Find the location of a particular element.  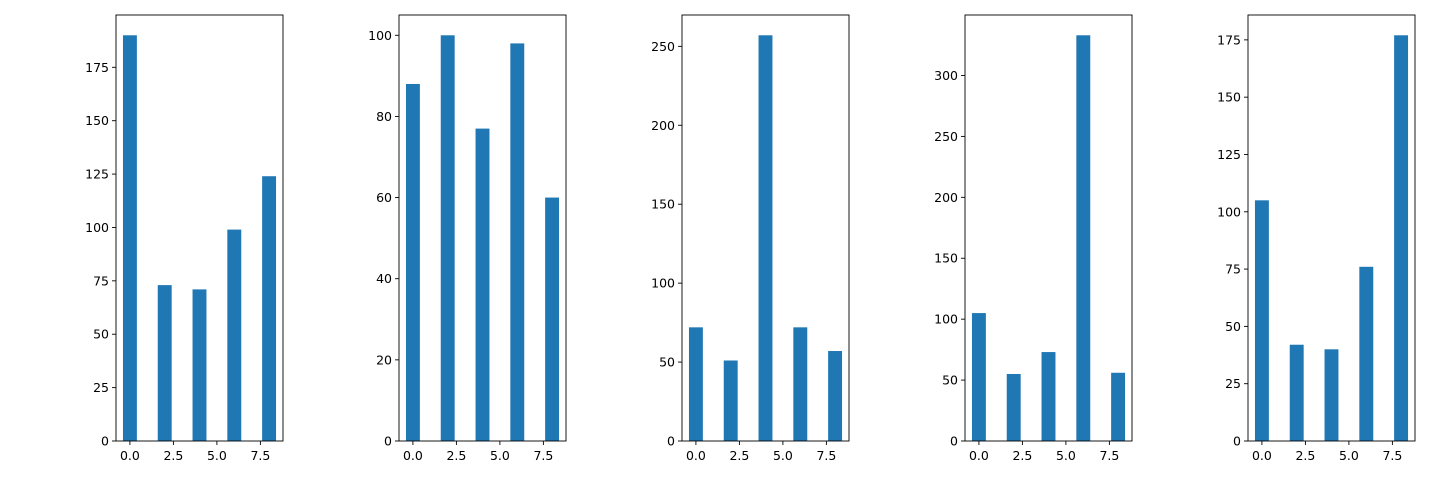

y-tick-label: 300 is located at coordinates (946, 75).